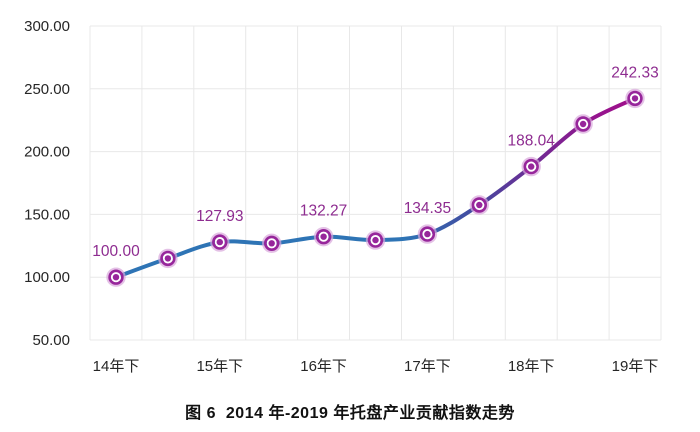 This screenshot has width=700, height=432. What do you see at coordinates (47, 277) in the screenshot?
I see `y-tick-label: 100.00` at bounding box center [47, 277].